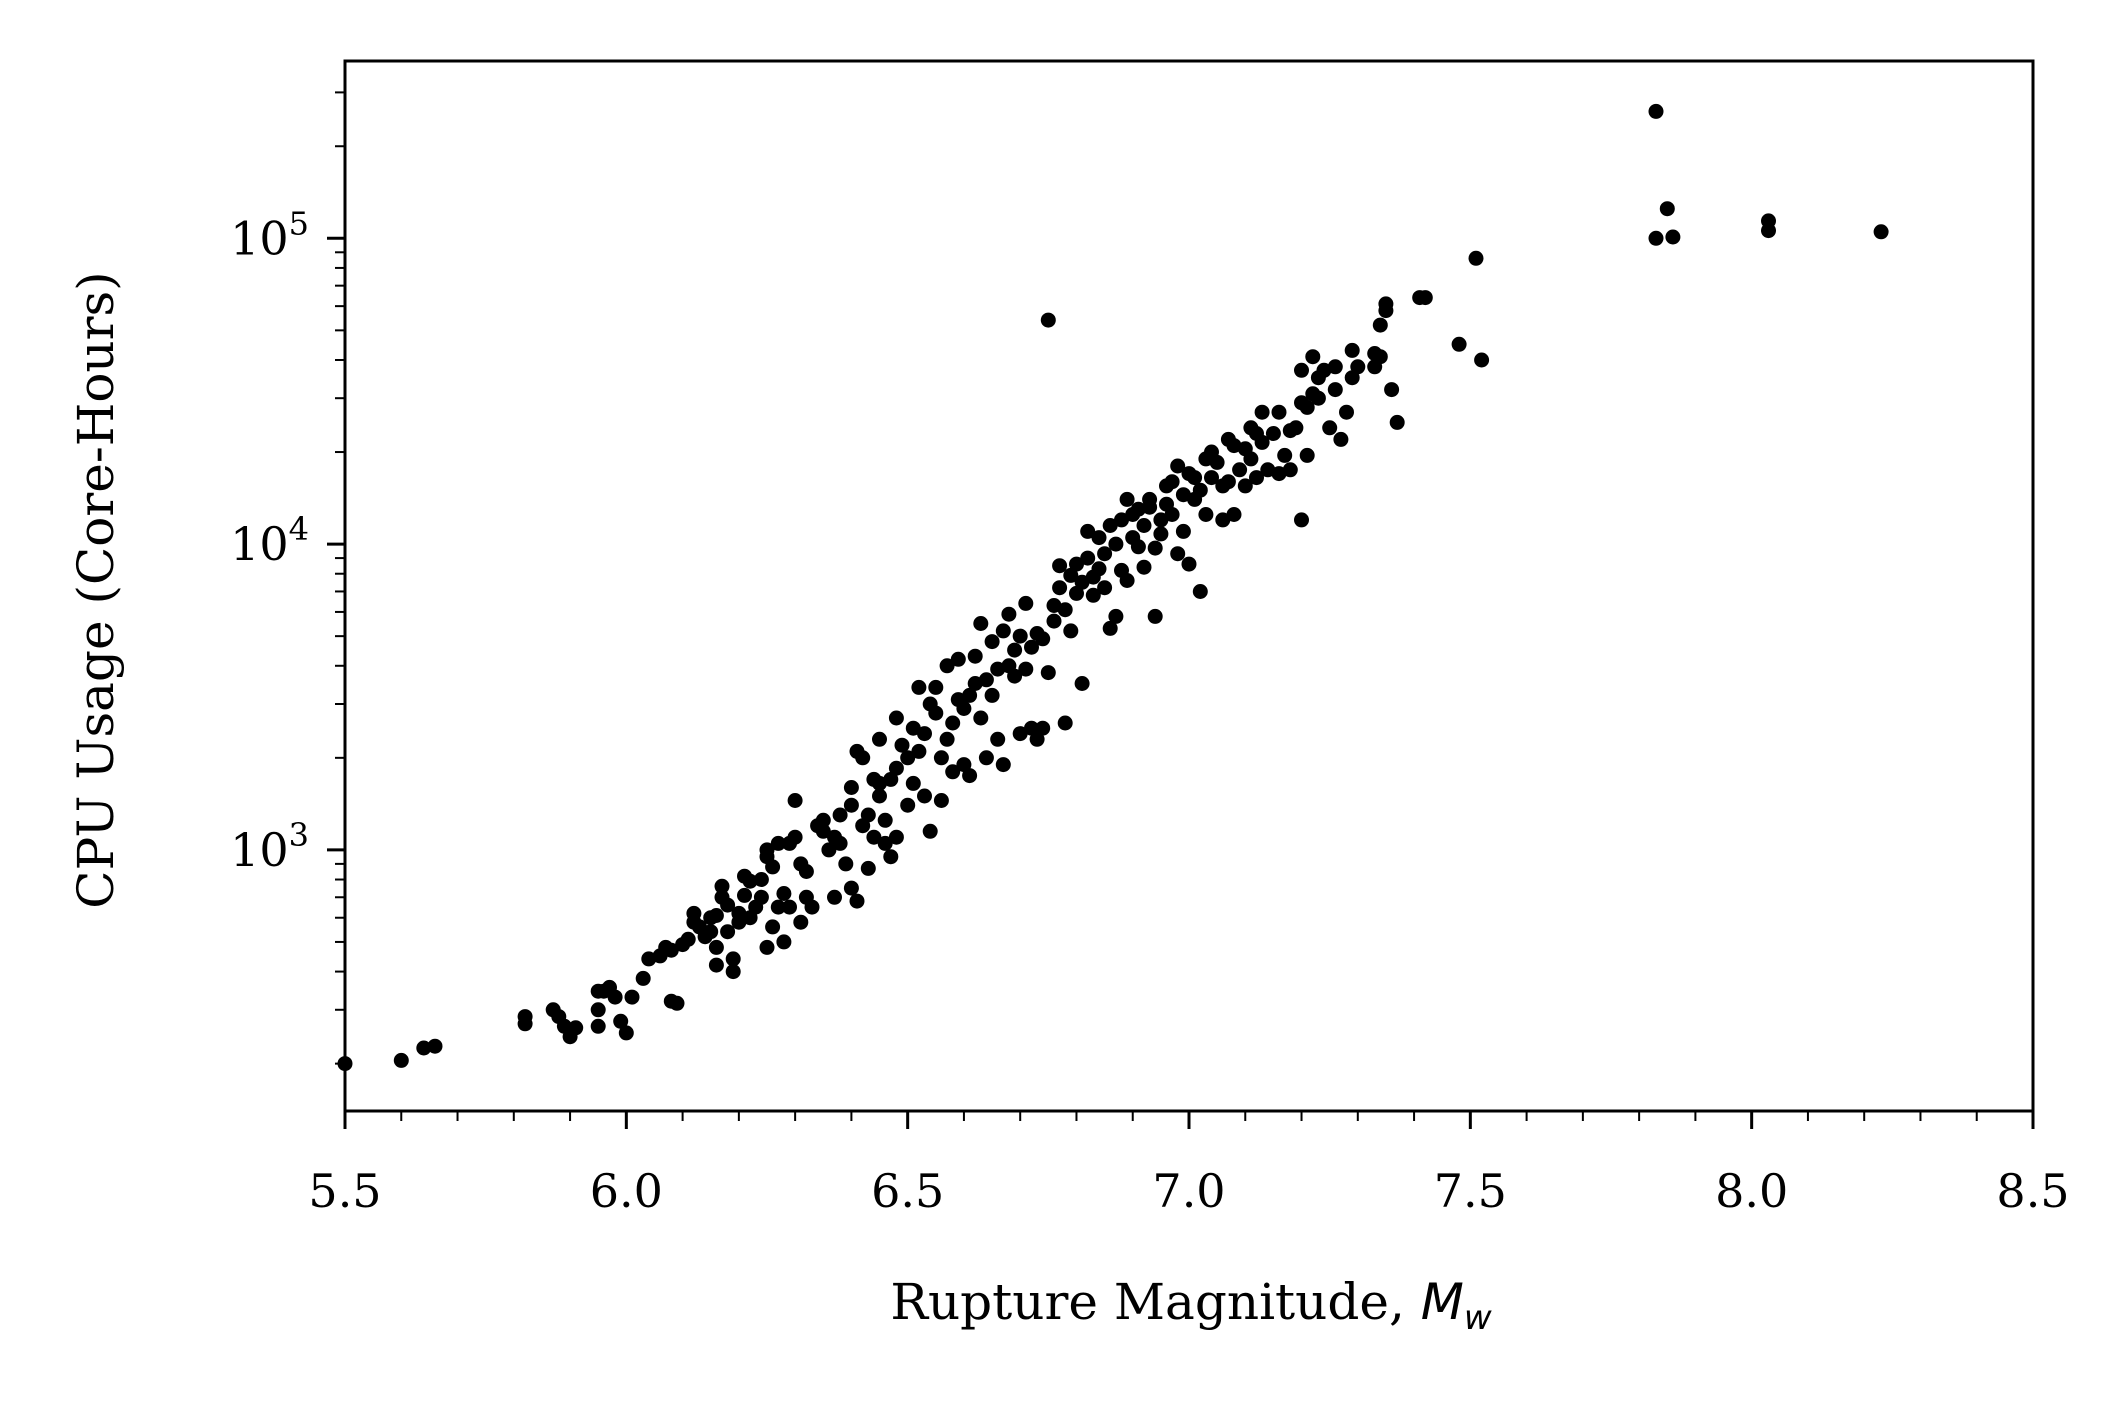  I want to click on y-tick-exponent: 4, so click(299, 529).